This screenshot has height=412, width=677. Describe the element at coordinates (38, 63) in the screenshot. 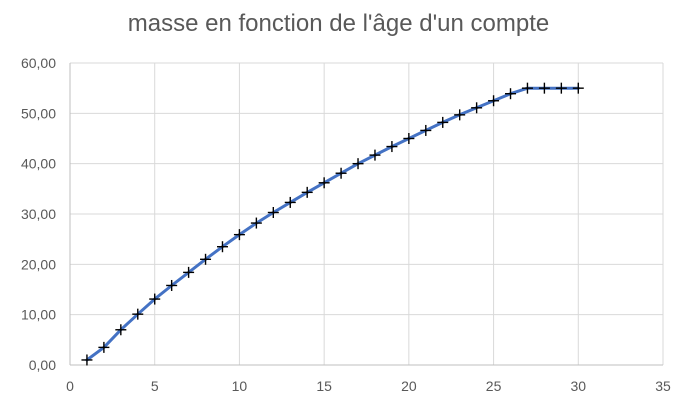

I see `y-tick-label: 60,00` at that location.